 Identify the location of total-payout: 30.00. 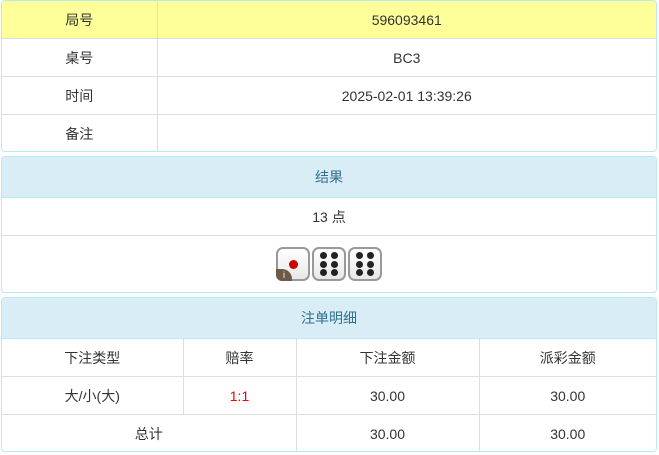
(567, 432).